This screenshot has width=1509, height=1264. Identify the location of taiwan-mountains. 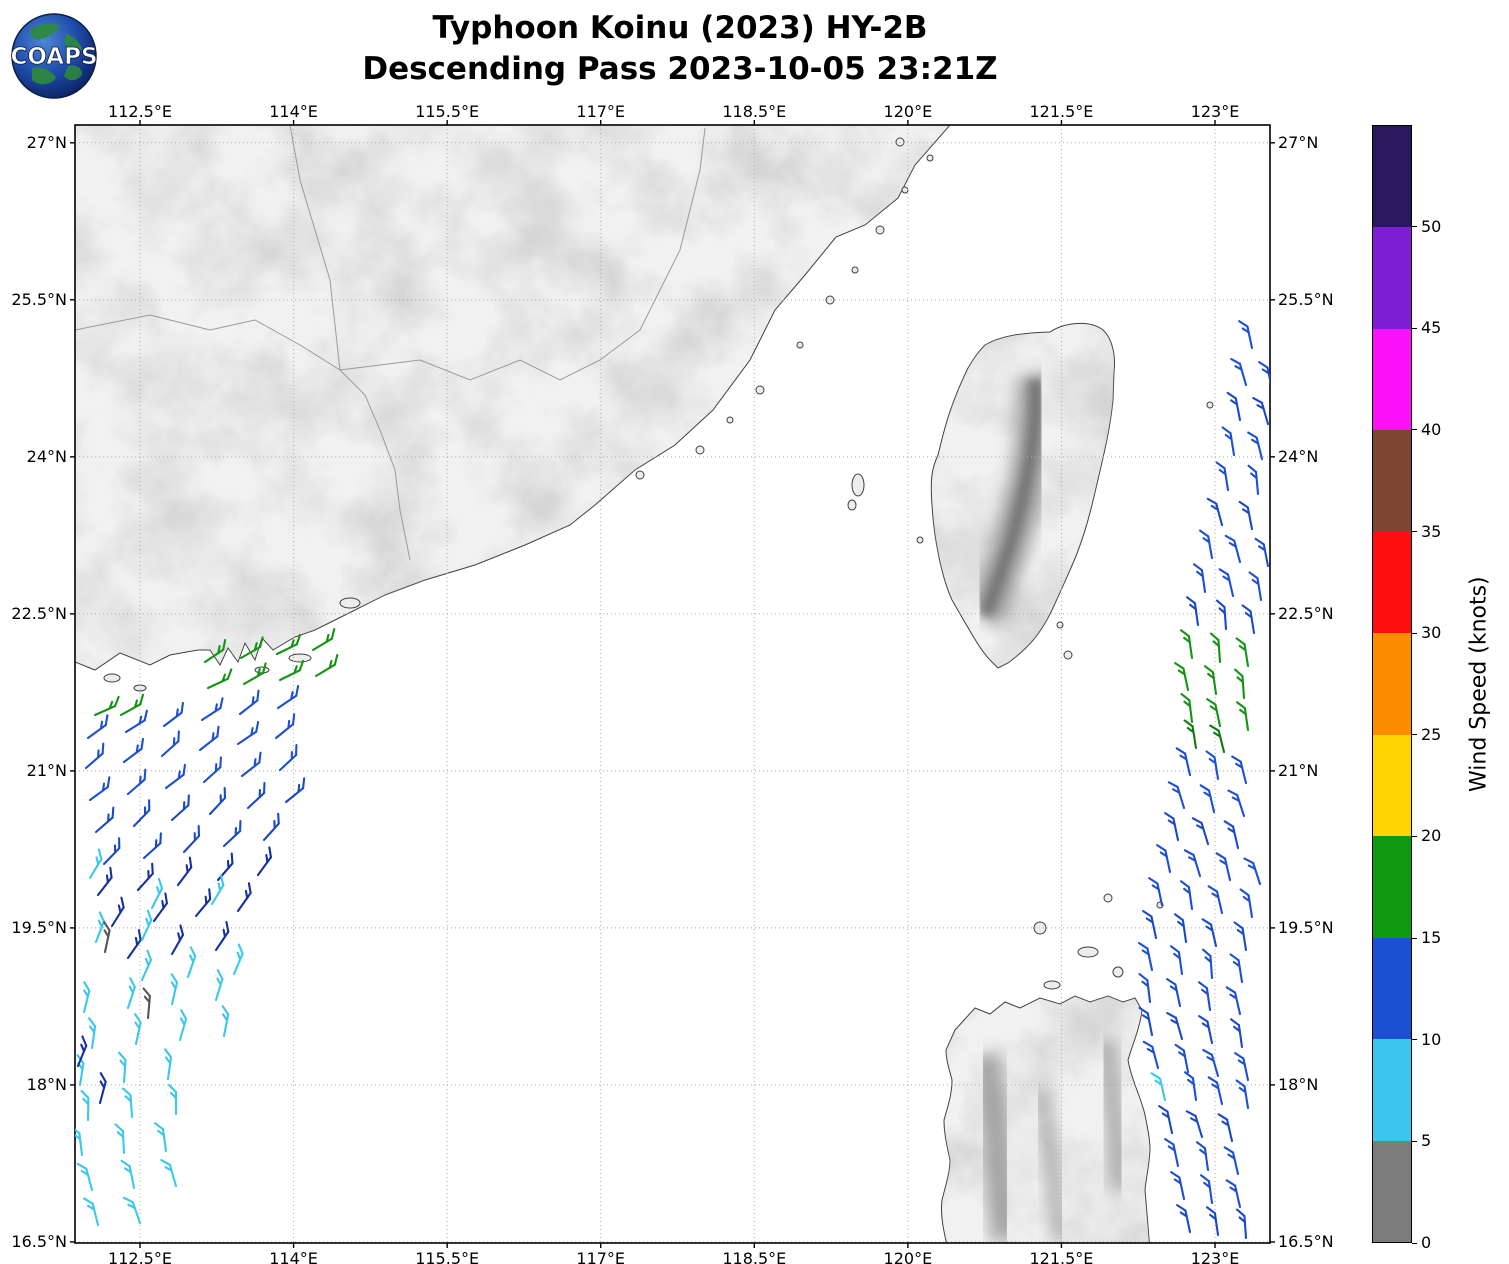
(1011, 499).